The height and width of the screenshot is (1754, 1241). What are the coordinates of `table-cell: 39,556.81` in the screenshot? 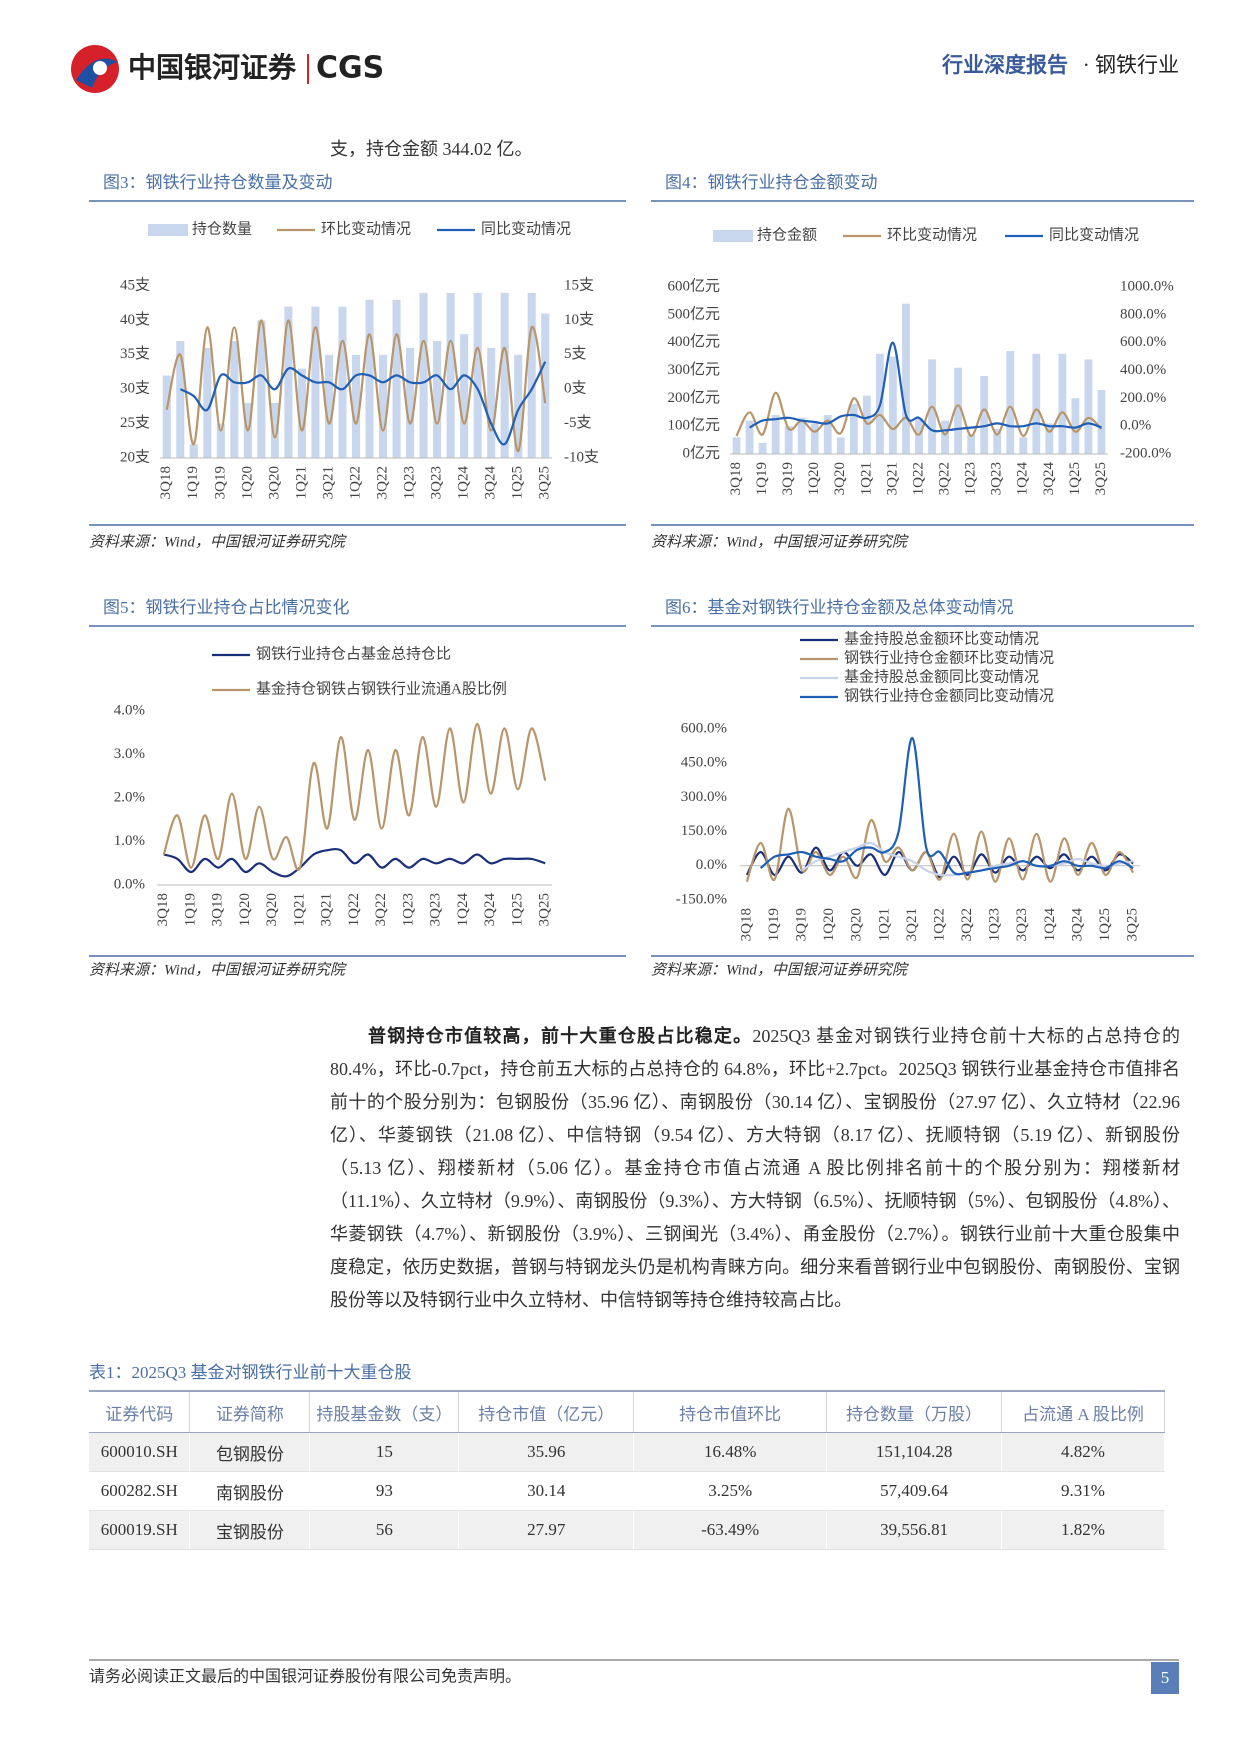 It's located at (914, 1530).